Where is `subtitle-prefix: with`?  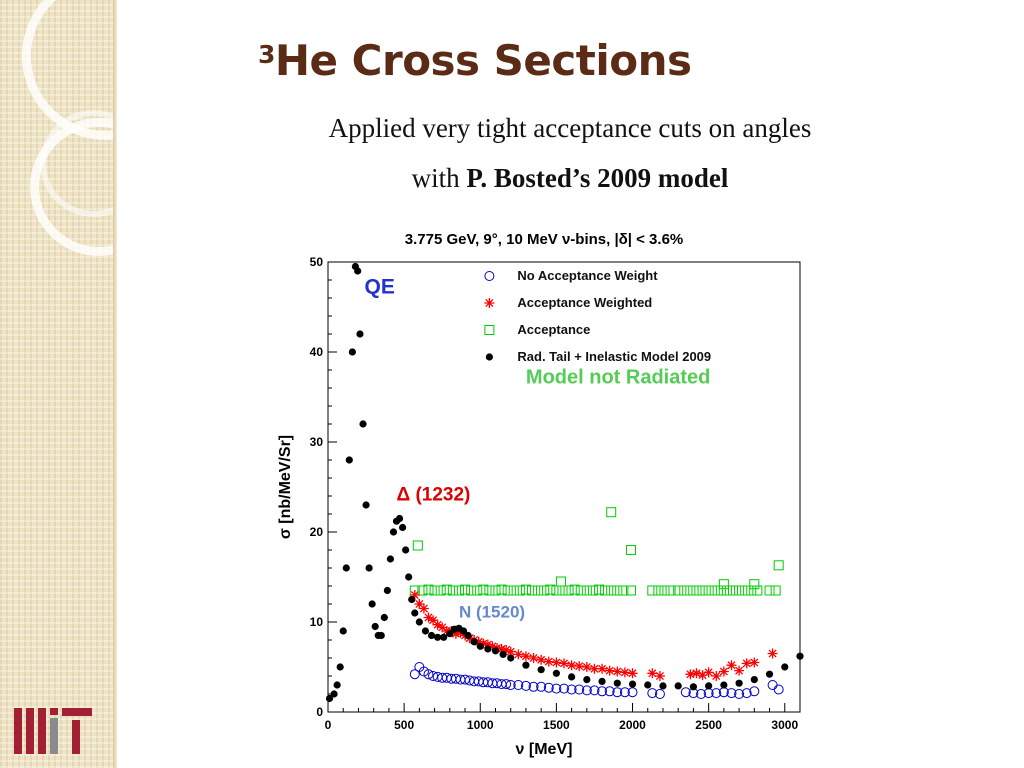
subtitle-prefix: with is located at coordinates (439, 178).